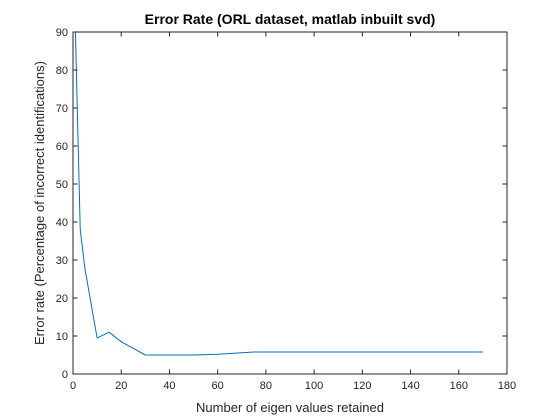 The height and width of the screenshot is (420, 560). Describe the element at coordinates (410, 386) in the screenshot. I see `x-tick-label: 140` at that location.